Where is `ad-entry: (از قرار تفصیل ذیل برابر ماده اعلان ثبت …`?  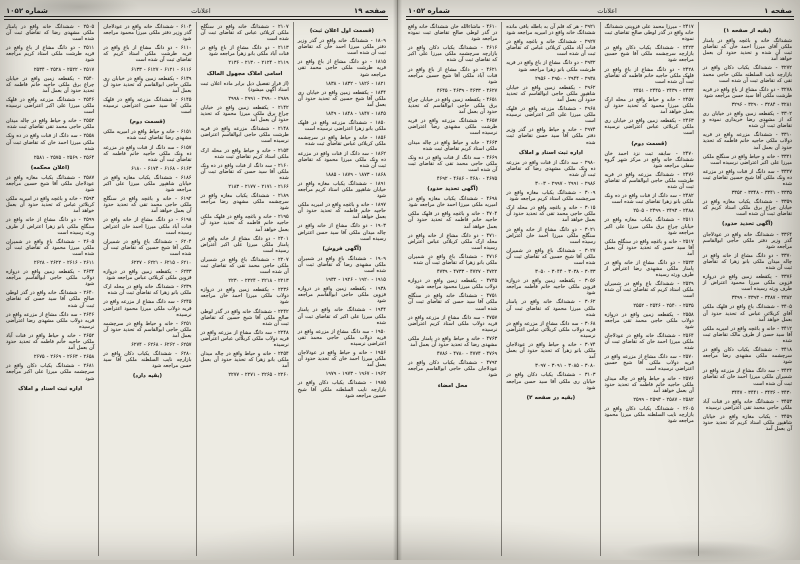
ad-entry: (از قرار تفصیل ذیل برابر ماده اعلان ثبت … is located at coordinates (244, 86).